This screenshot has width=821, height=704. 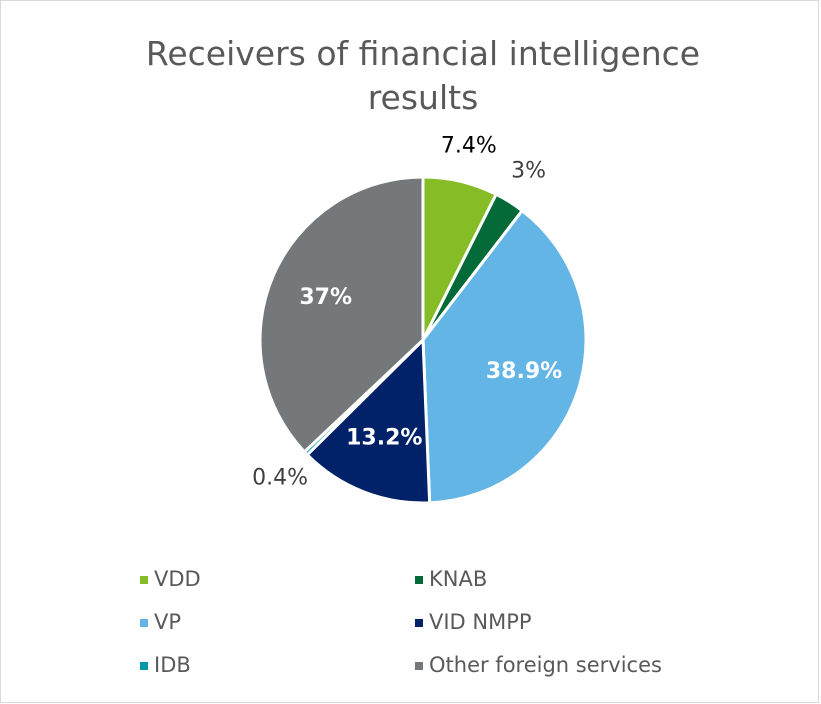 What do you see at coordinates (469, 146) in the screenshot?
I see `data-label: 7.4%` at bounding box center [469, 146].